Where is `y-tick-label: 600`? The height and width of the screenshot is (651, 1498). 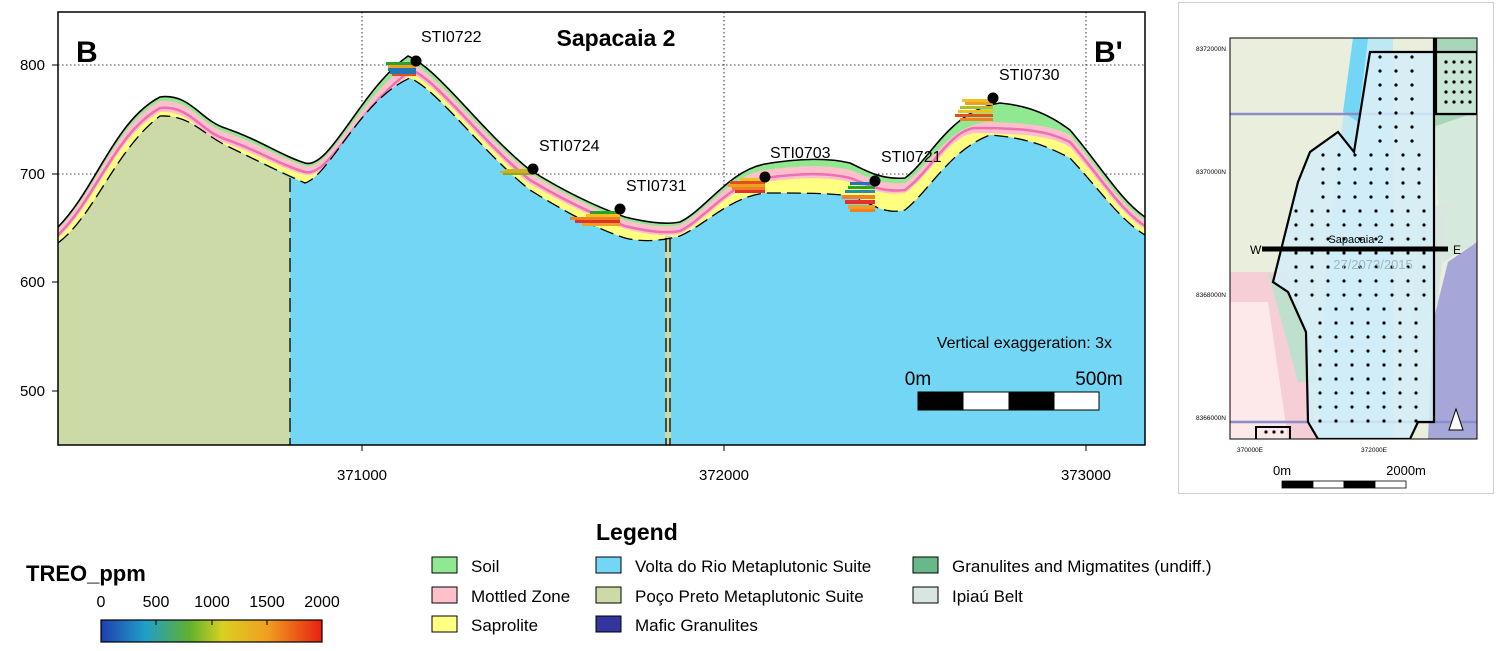
y-tick-label: 600 is located at coordinates (32, 282).